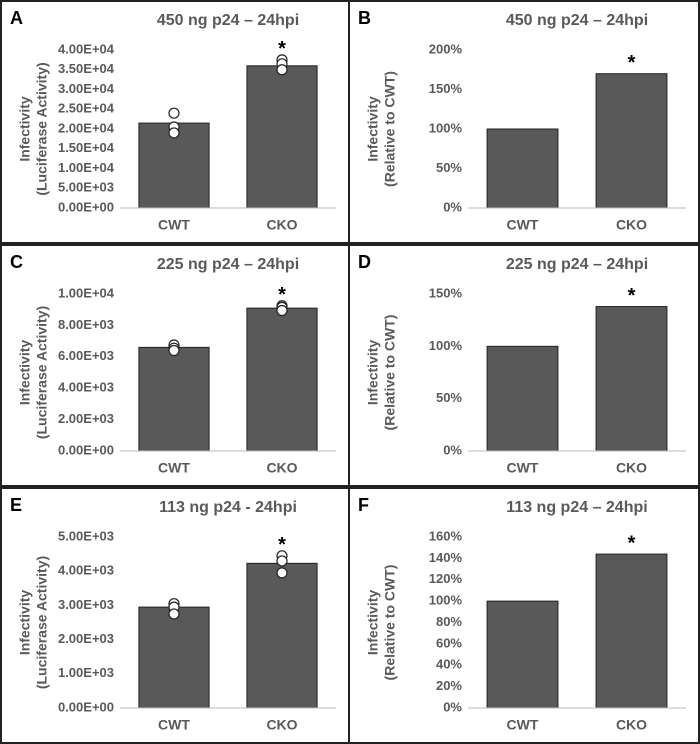  I want to click on y-tick-label: 4.00E+04, so click(86, 48).